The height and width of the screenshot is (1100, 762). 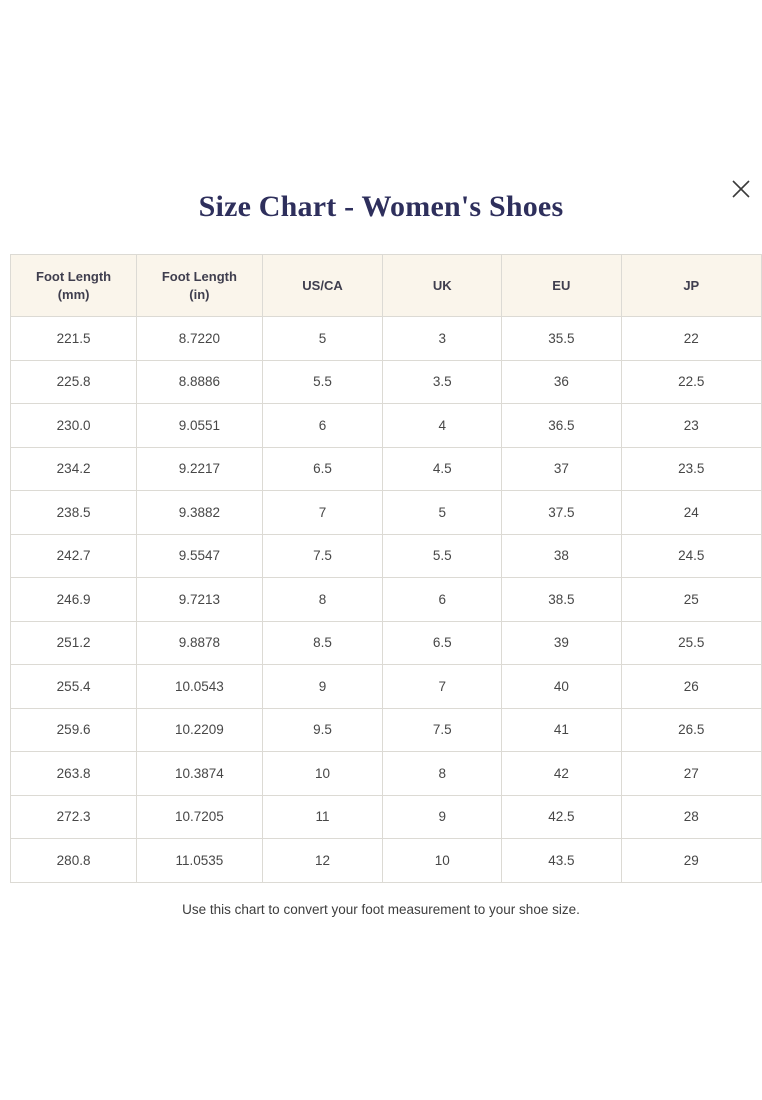 What do you see at coordinates (561, 686) in the screenshot?
I see `table-cell: 40` at bounding box center [561, 686].